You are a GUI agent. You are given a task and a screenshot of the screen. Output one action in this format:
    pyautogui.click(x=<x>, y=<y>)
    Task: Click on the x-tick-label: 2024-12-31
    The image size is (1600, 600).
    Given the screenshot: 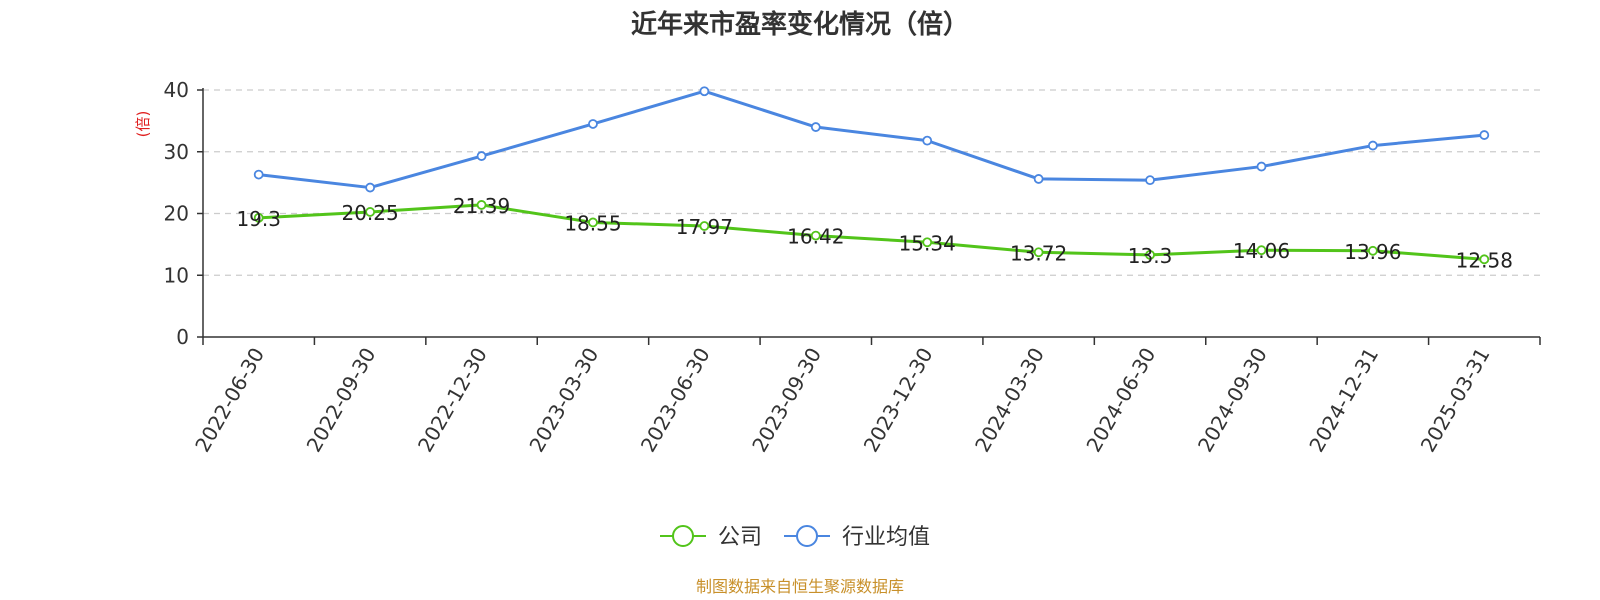 What is the action you would take?
    pyautogui.click(x=1343, y=400)
    